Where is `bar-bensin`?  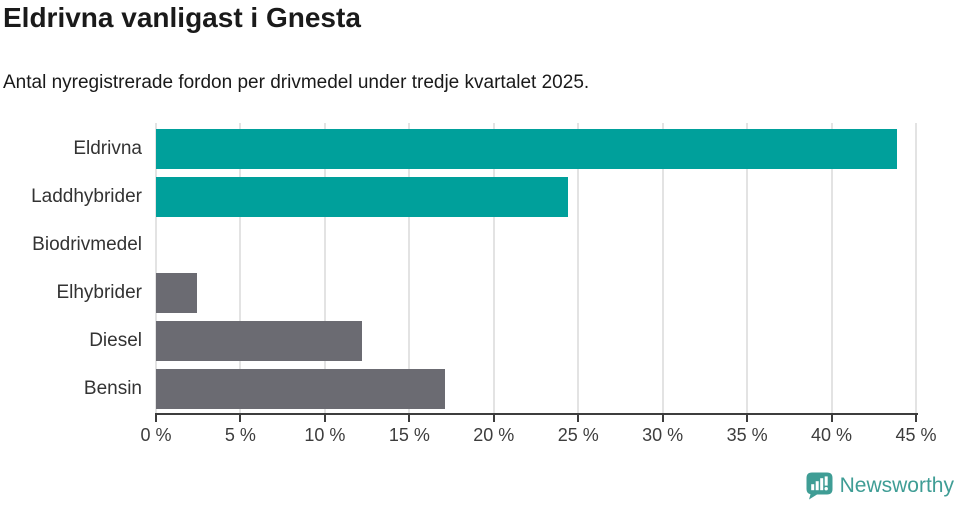 bar-bensin is located at coordinates (300, 389).